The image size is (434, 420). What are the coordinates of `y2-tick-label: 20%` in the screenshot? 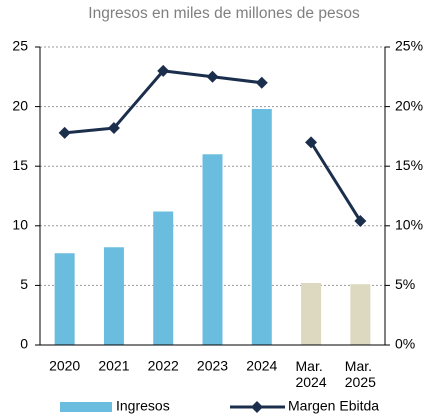 It's located at (409, 105).